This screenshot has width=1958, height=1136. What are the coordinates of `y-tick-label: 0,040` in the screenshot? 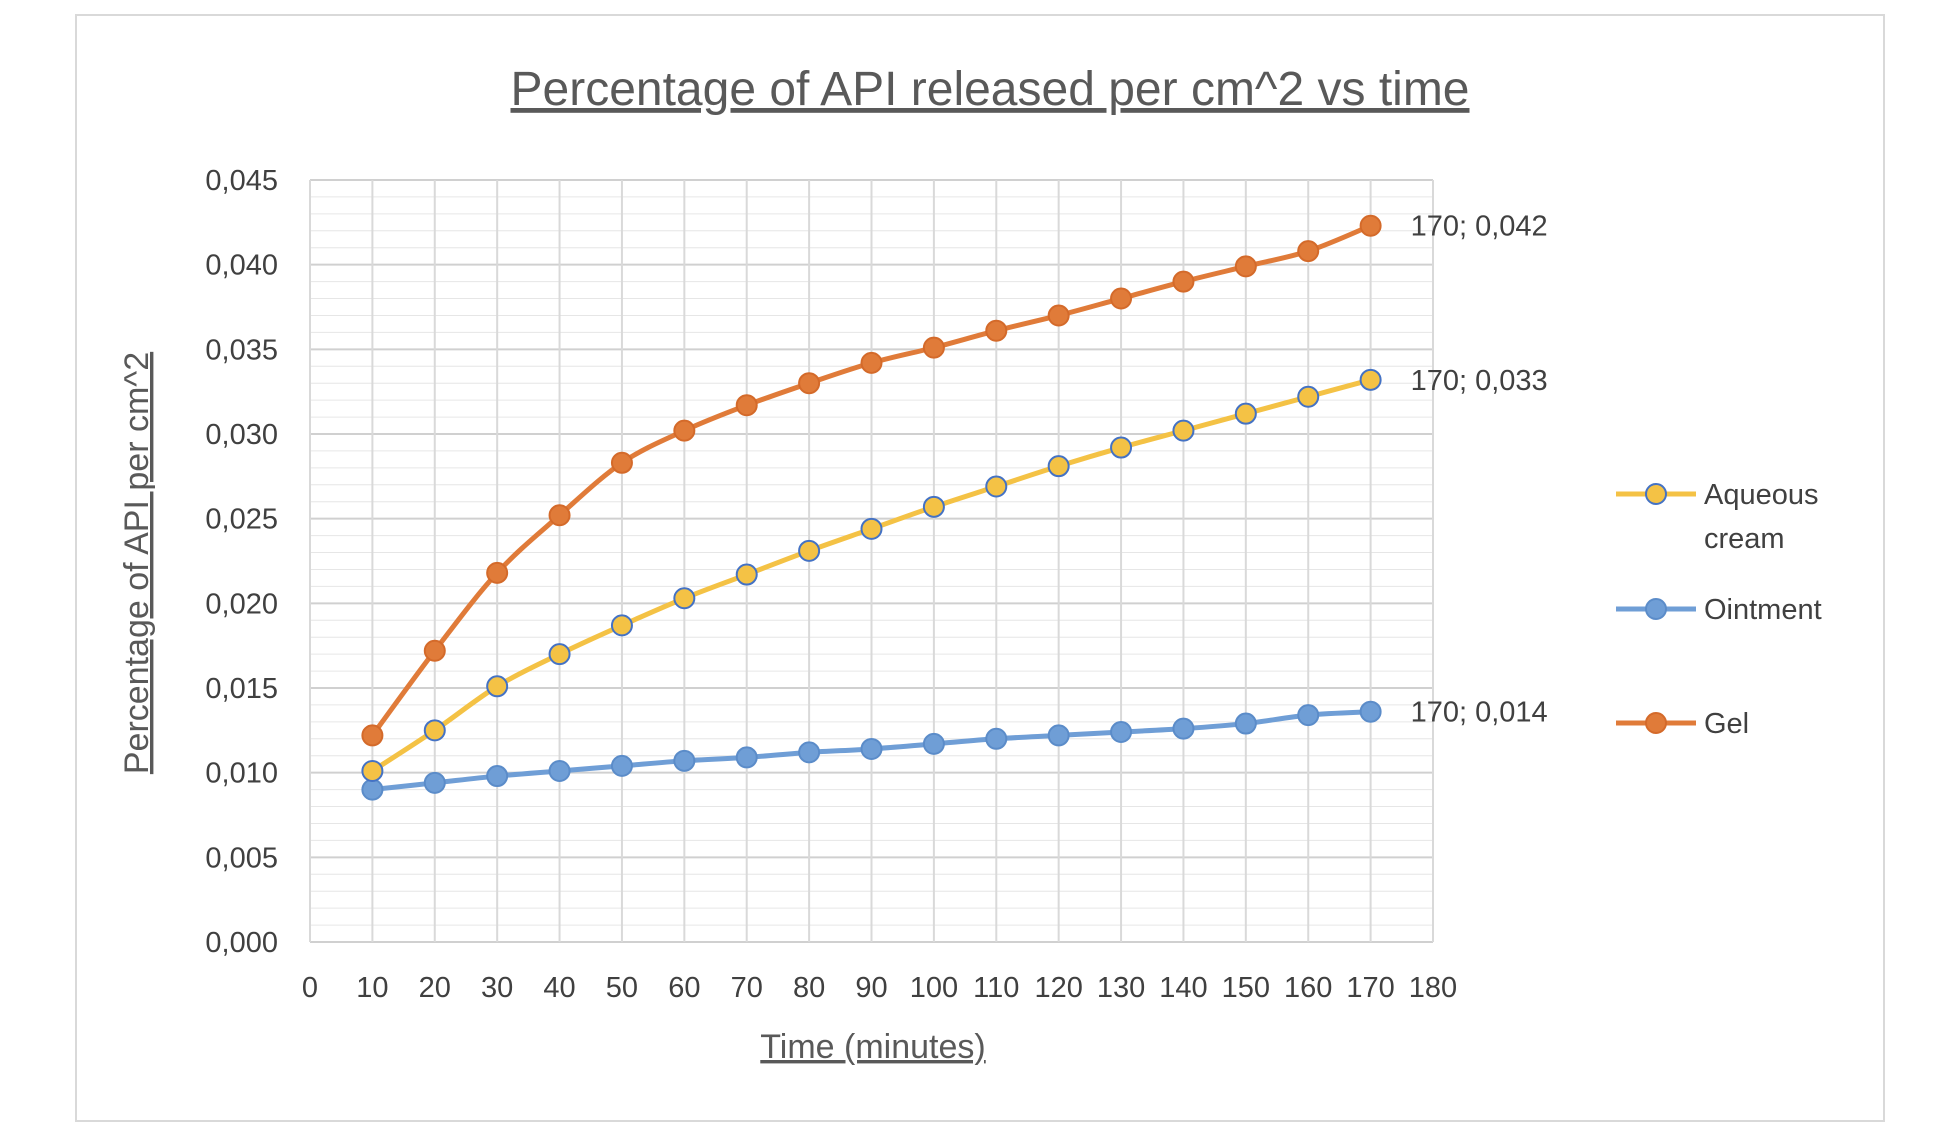 It's located at (241, 266).